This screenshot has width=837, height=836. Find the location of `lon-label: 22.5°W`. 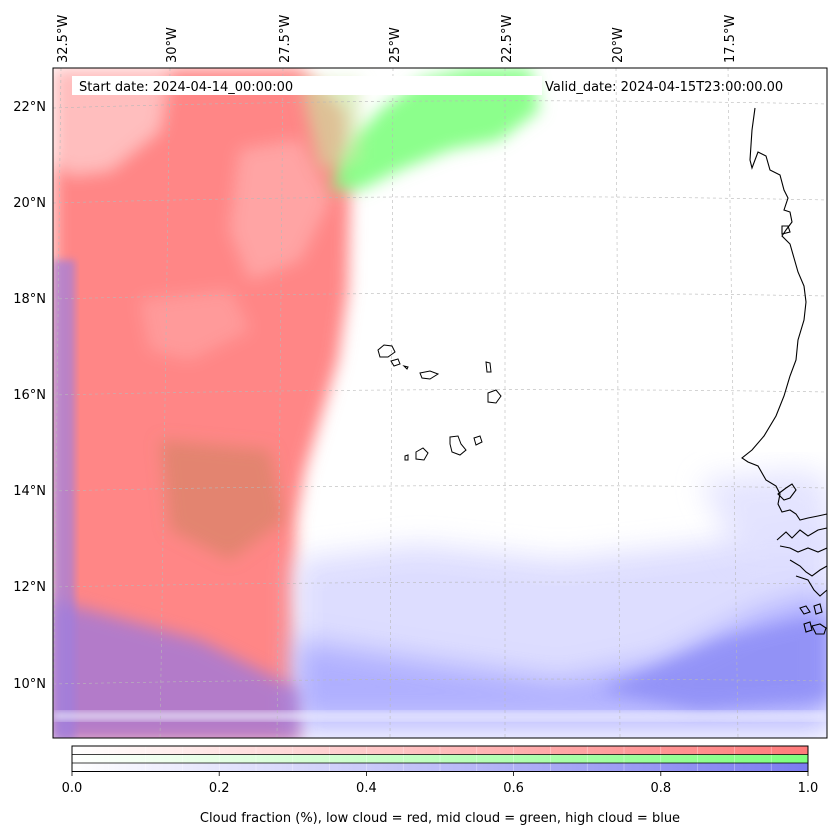

lon-label: 22.5°W is located at coordinates (507, 39).